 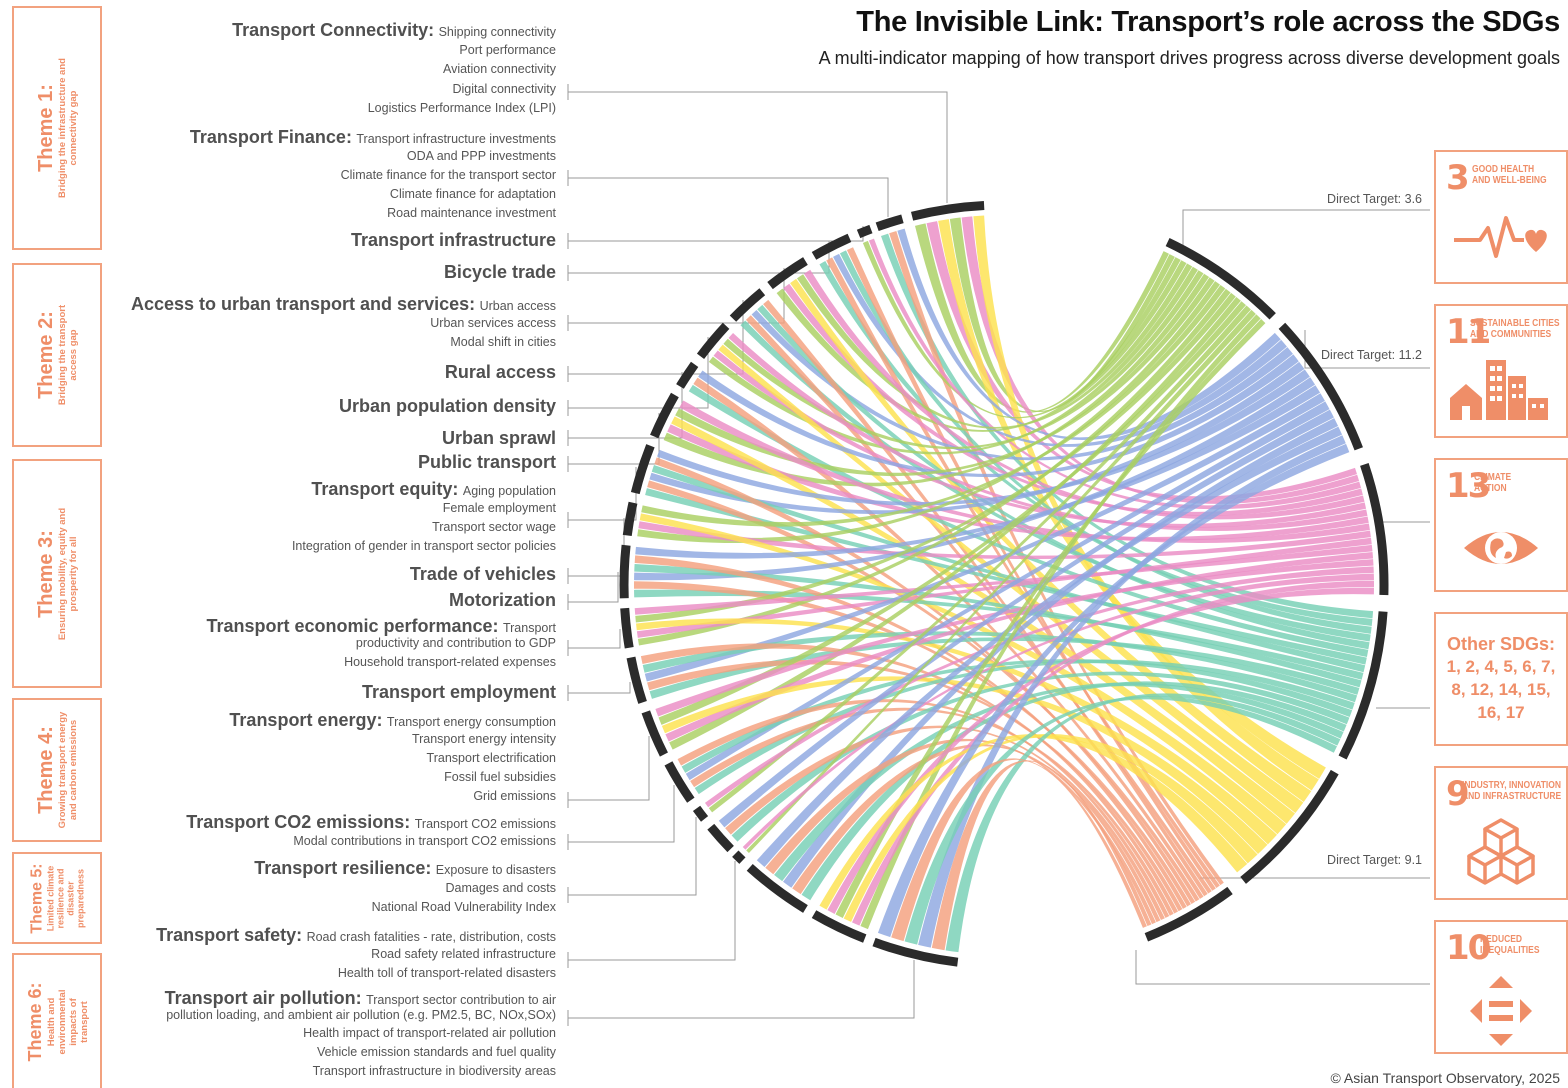 What do you see at coordinates (46, 355) in the screenshot?
I see `theme-name: Theme 2:` at bounding box center [46, 355].